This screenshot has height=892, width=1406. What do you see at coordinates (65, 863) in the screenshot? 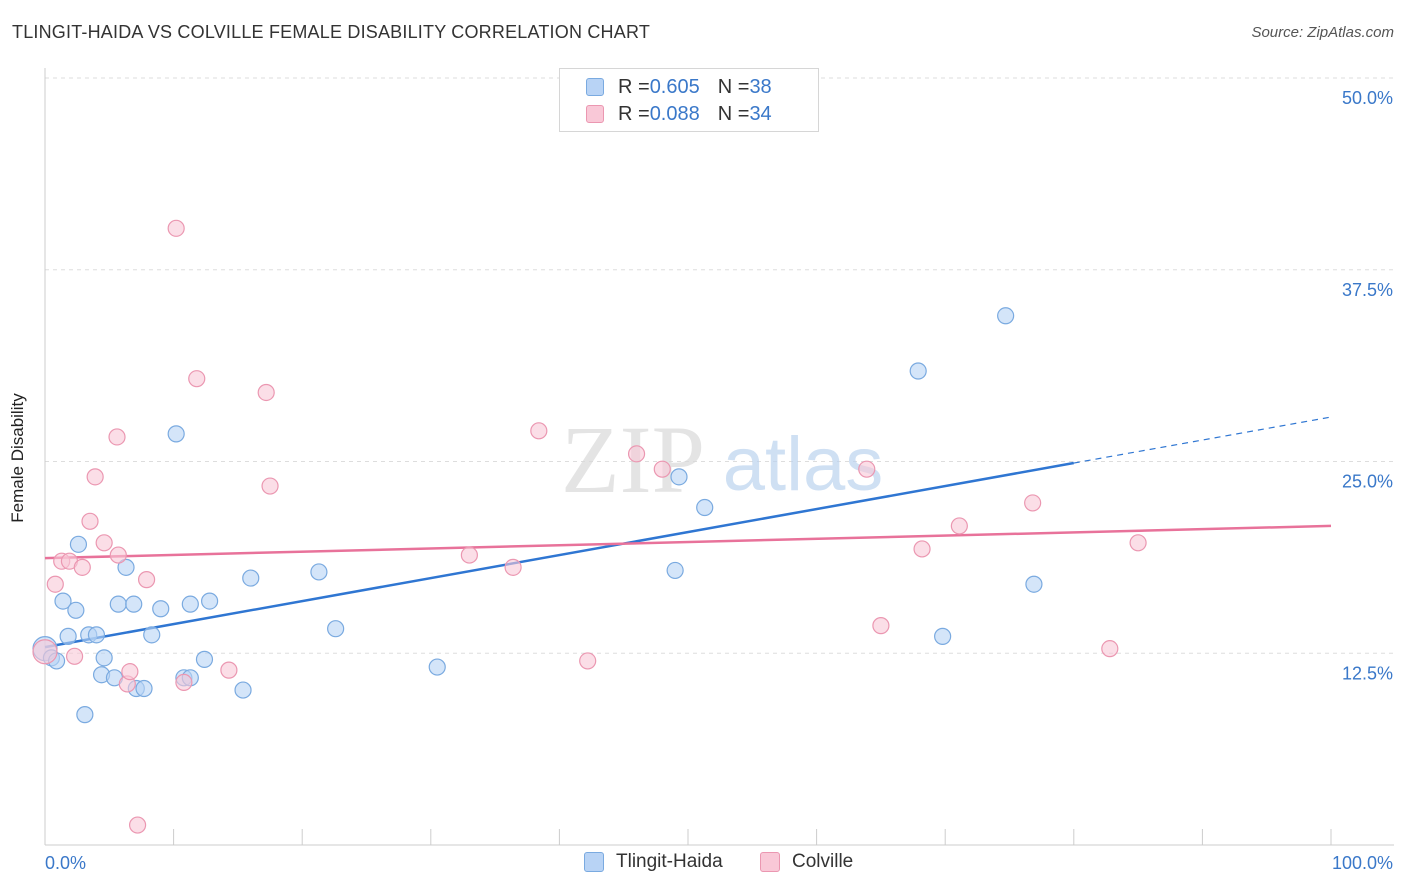
I see `x-tick-label: 0.0%` at bounding box center [65, 863].